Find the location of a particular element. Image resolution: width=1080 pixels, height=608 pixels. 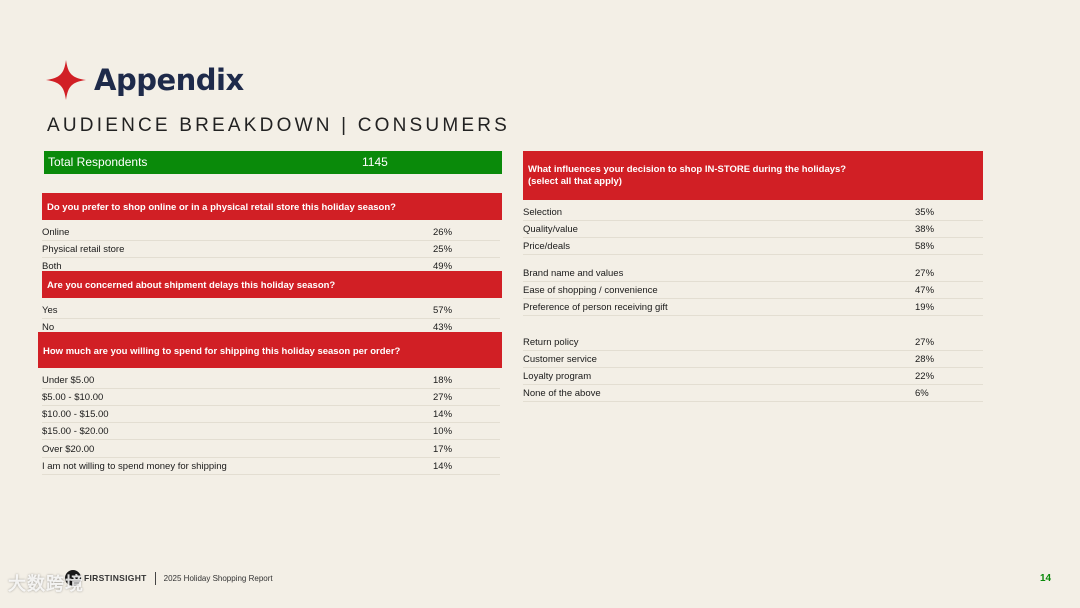

answer-pct: 38% is located at coordinates (925, 229).